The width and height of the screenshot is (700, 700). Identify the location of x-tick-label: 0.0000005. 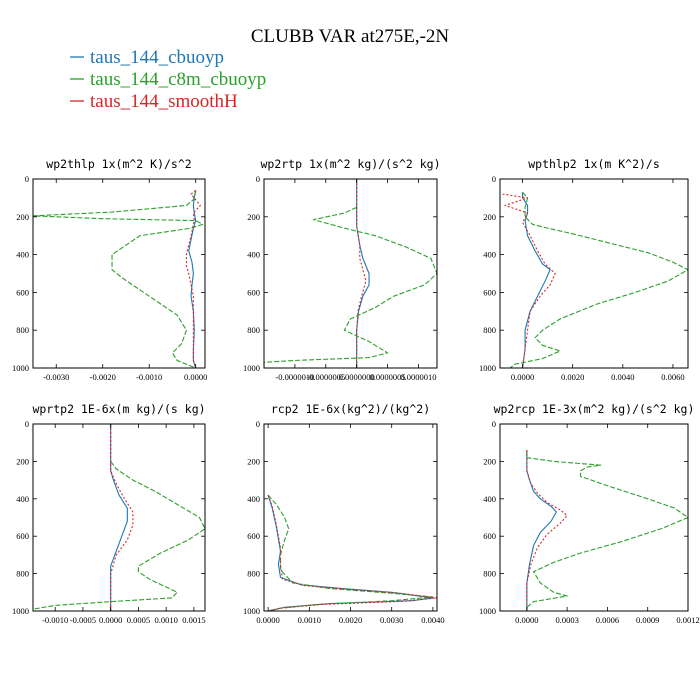
(388, 377).